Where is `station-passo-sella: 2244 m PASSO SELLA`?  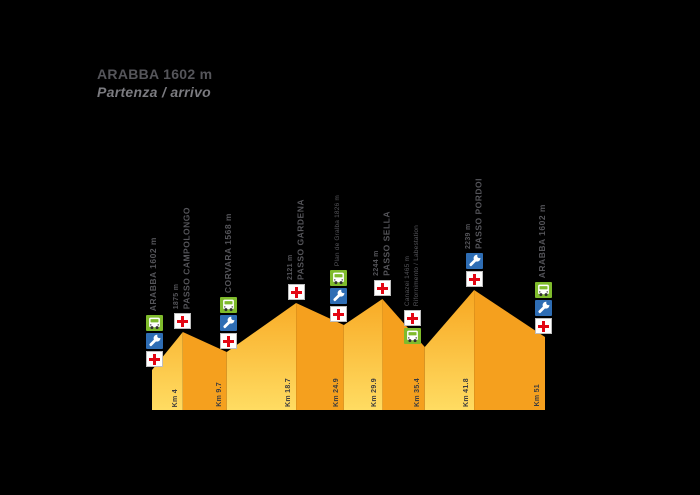
station-passo-sella: 2244 m PASSO SELLA is located at coordinates (382, 253).